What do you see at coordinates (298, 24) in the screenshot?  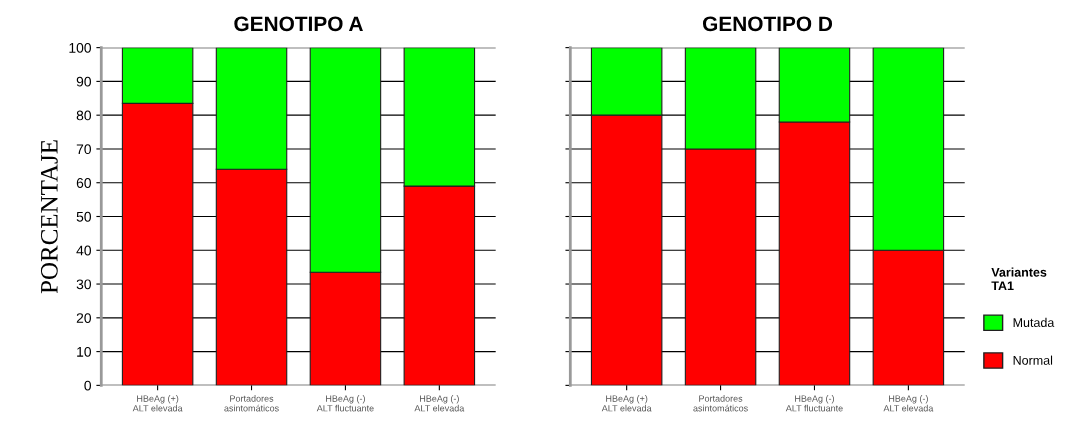 I see `chart-title: GENOTIPO A` at bounding box center [298, 24].